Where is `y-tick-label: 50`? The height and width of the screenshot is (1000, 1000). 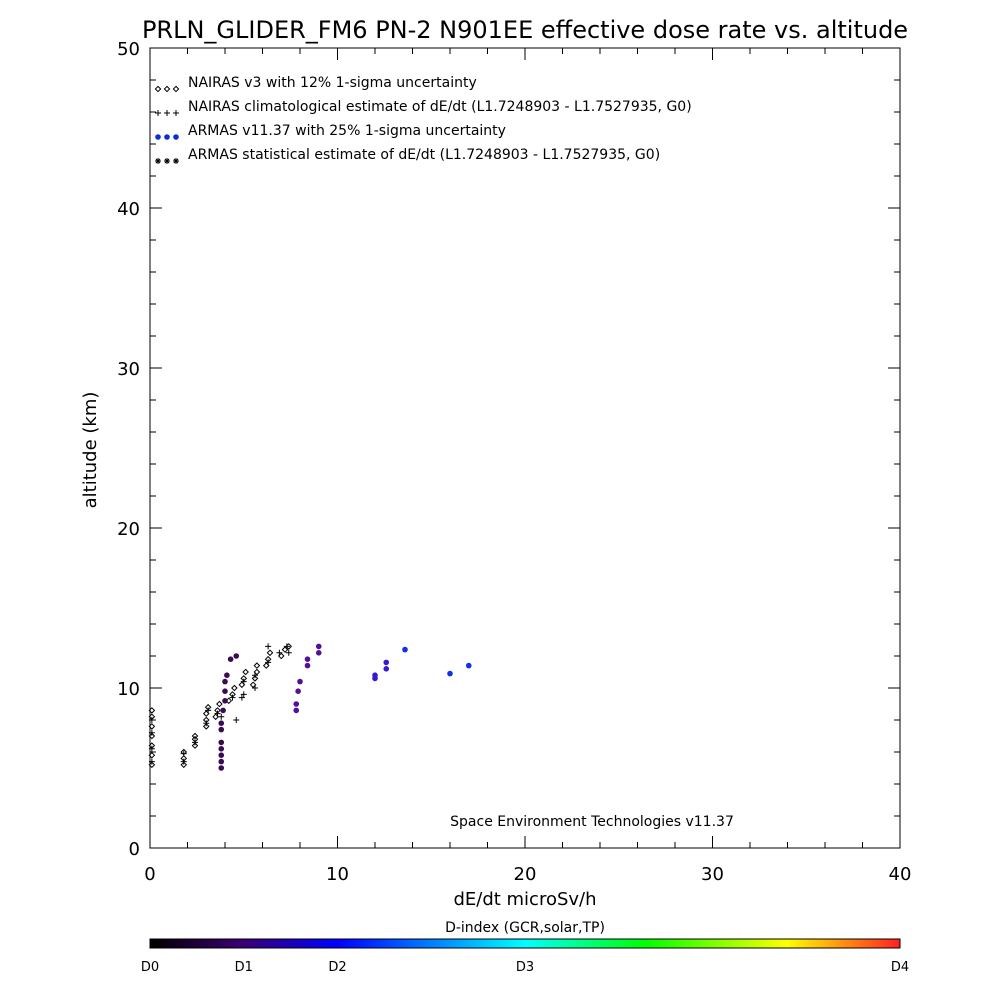
y-tick-label: 50 is located at coordinates (128, 49).